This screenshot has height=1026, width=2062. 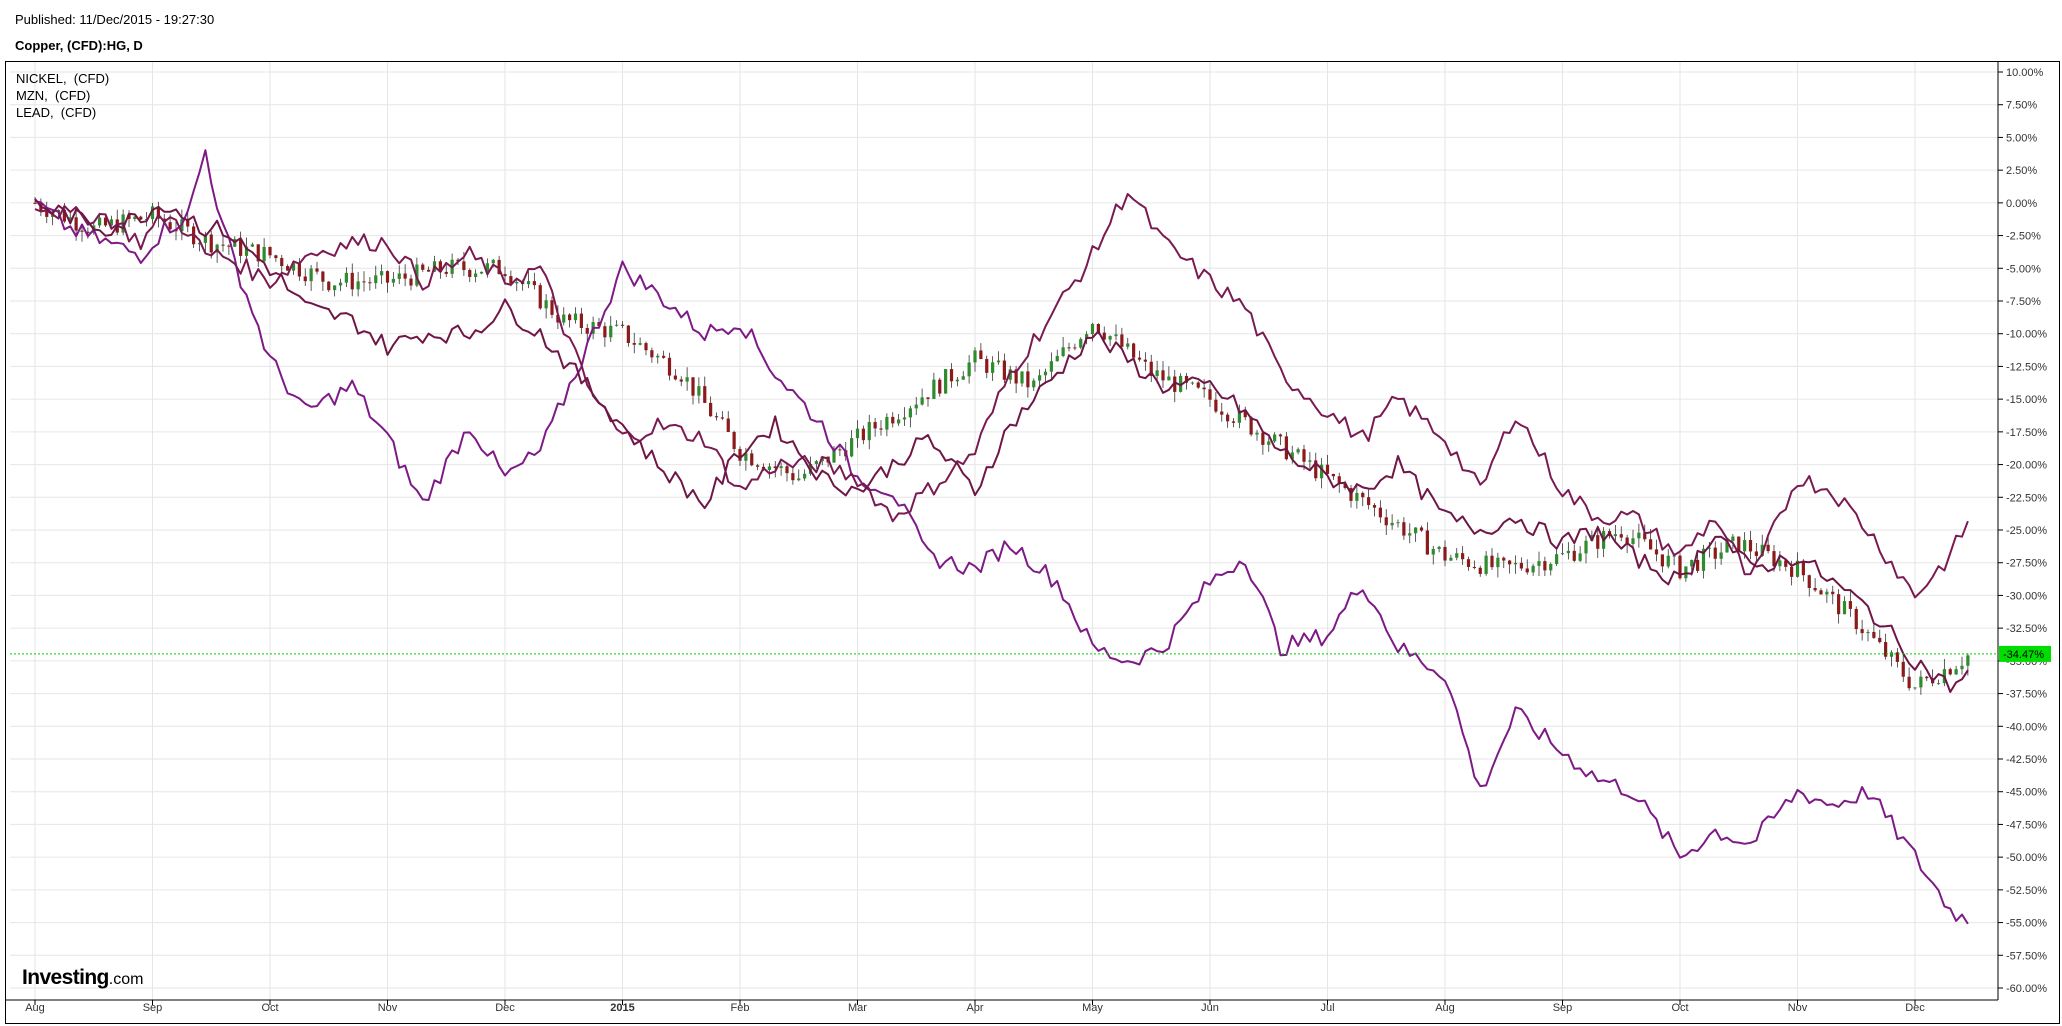 What do you see at coordinates (2025, 653) in the screenshot?
I see `current-value-badge` at bounding box center [2025, 653].